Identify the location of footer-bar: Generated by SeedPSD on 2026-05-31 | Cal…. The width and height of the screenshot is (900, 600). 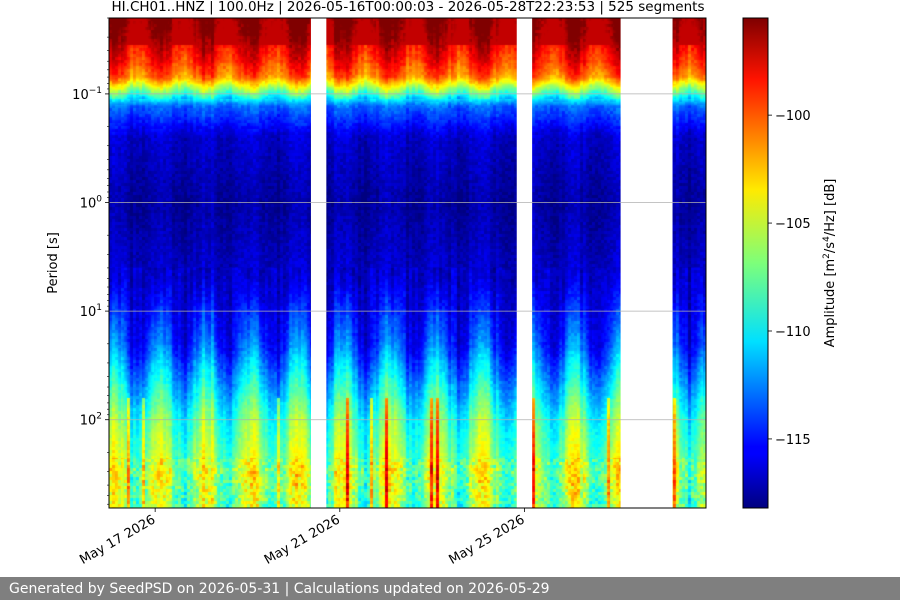
(450, 588).